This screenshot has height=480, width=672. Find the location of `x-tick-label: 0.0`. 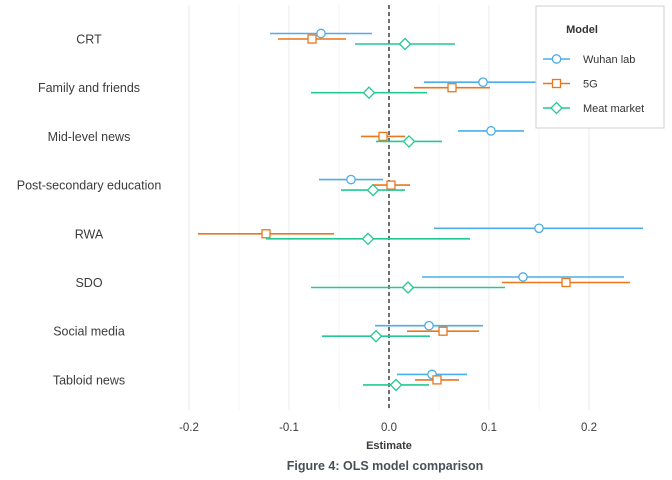

x-tick-label: 0.0 is located at coordinates (389, 428).